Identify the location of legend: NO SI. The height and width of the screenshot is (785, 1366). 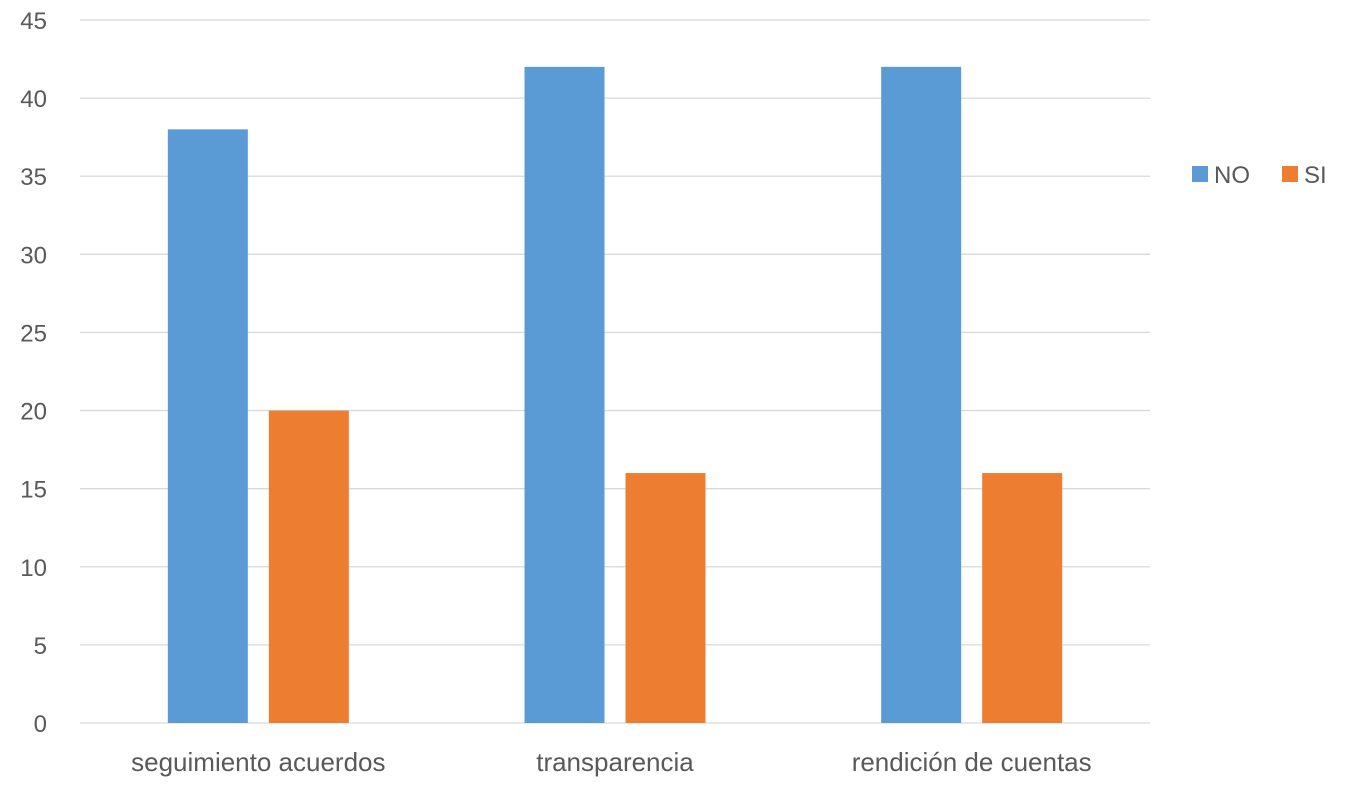
(1259, 175).